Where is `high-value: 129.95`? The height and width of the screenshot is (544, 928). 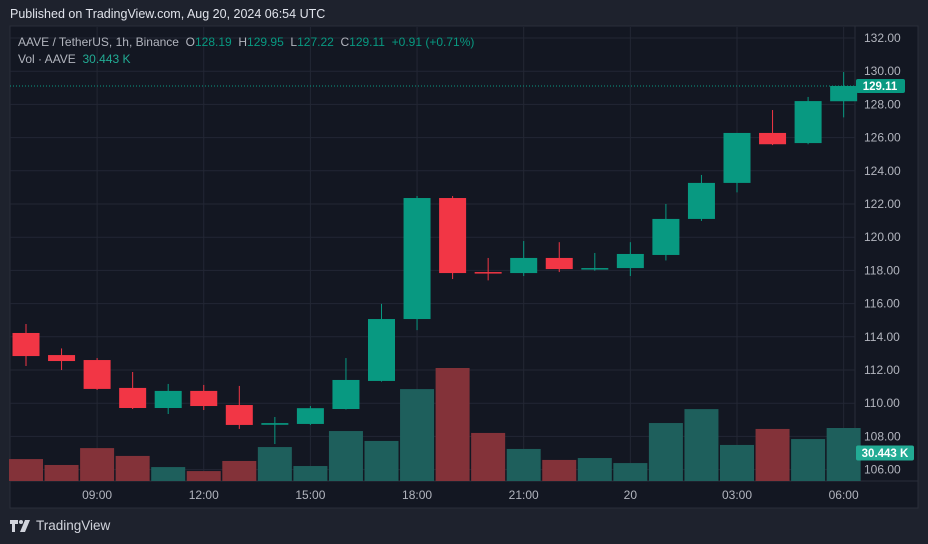 high-value: 129.95 is located at coordinates (265, 42).